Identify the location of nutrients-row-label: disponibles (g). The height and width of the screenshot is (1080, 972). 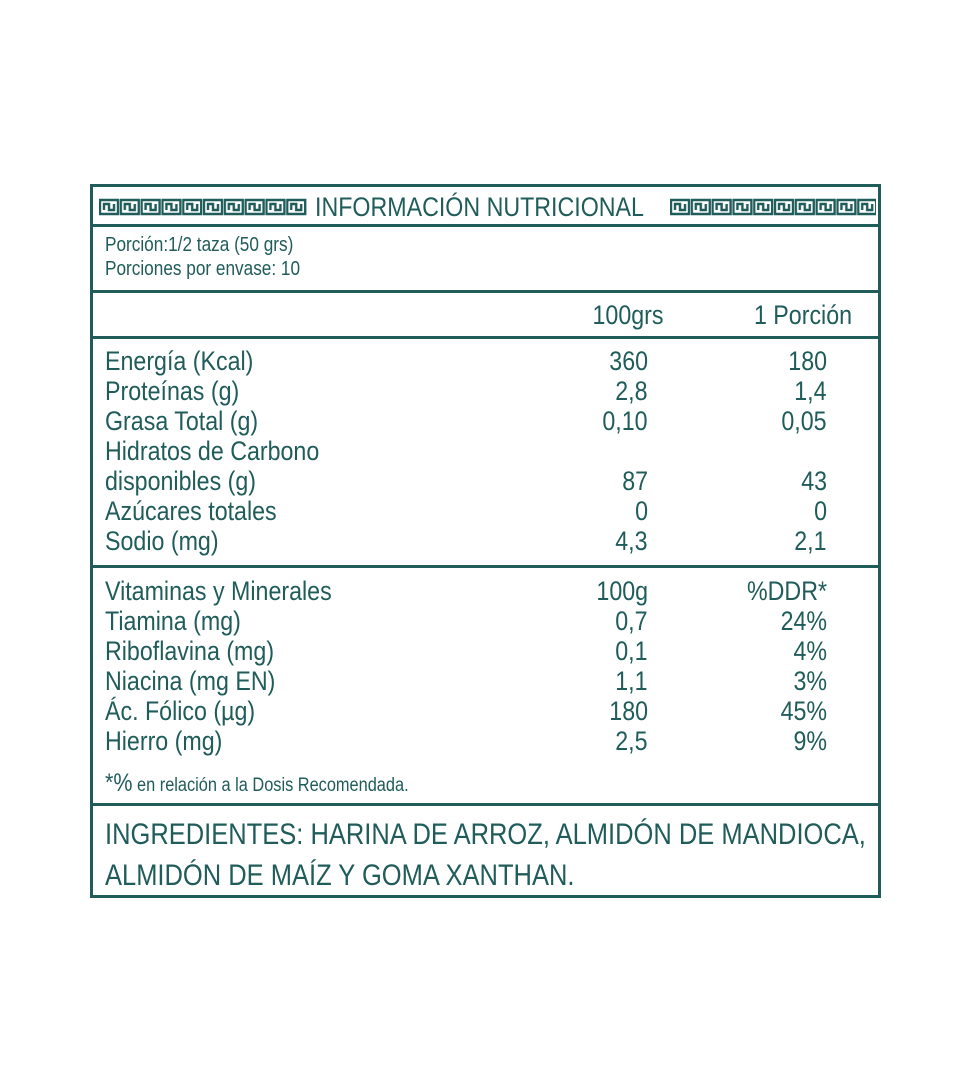
(181, 481).